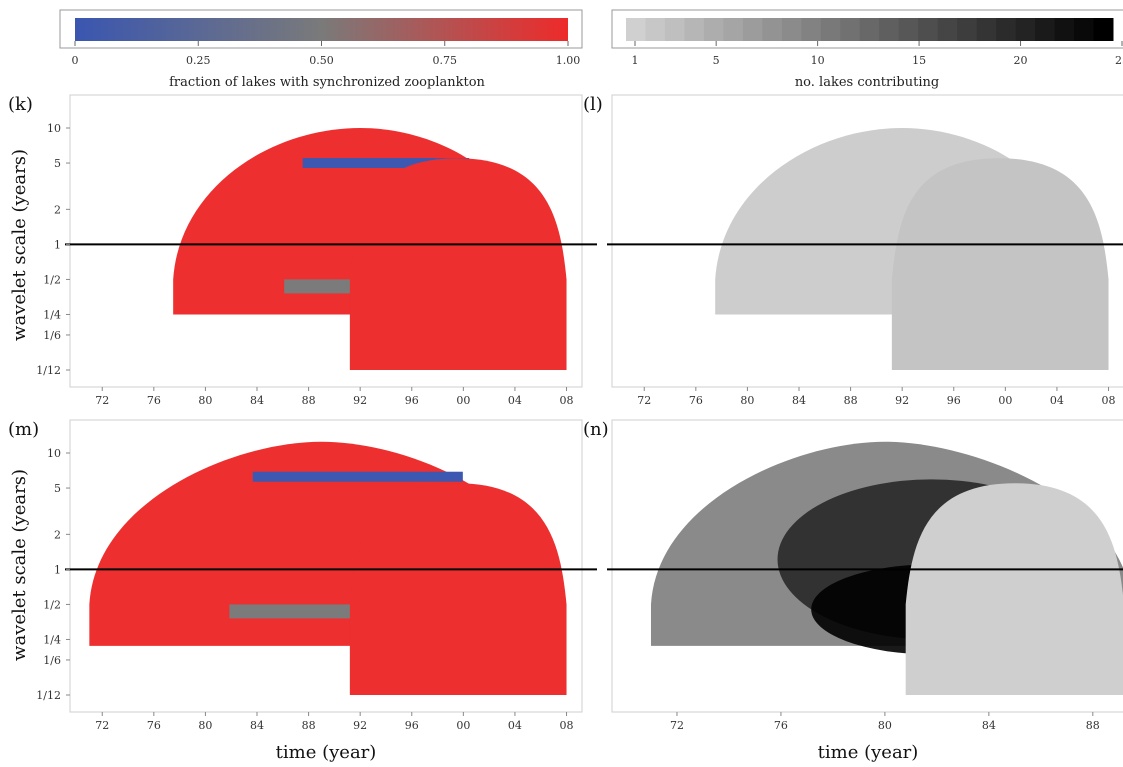 This screenshot has width=1123, height=767. Describe the element at coordinates (57, 488) in the screenshot. I see `y-tick-label: 5` at that location.